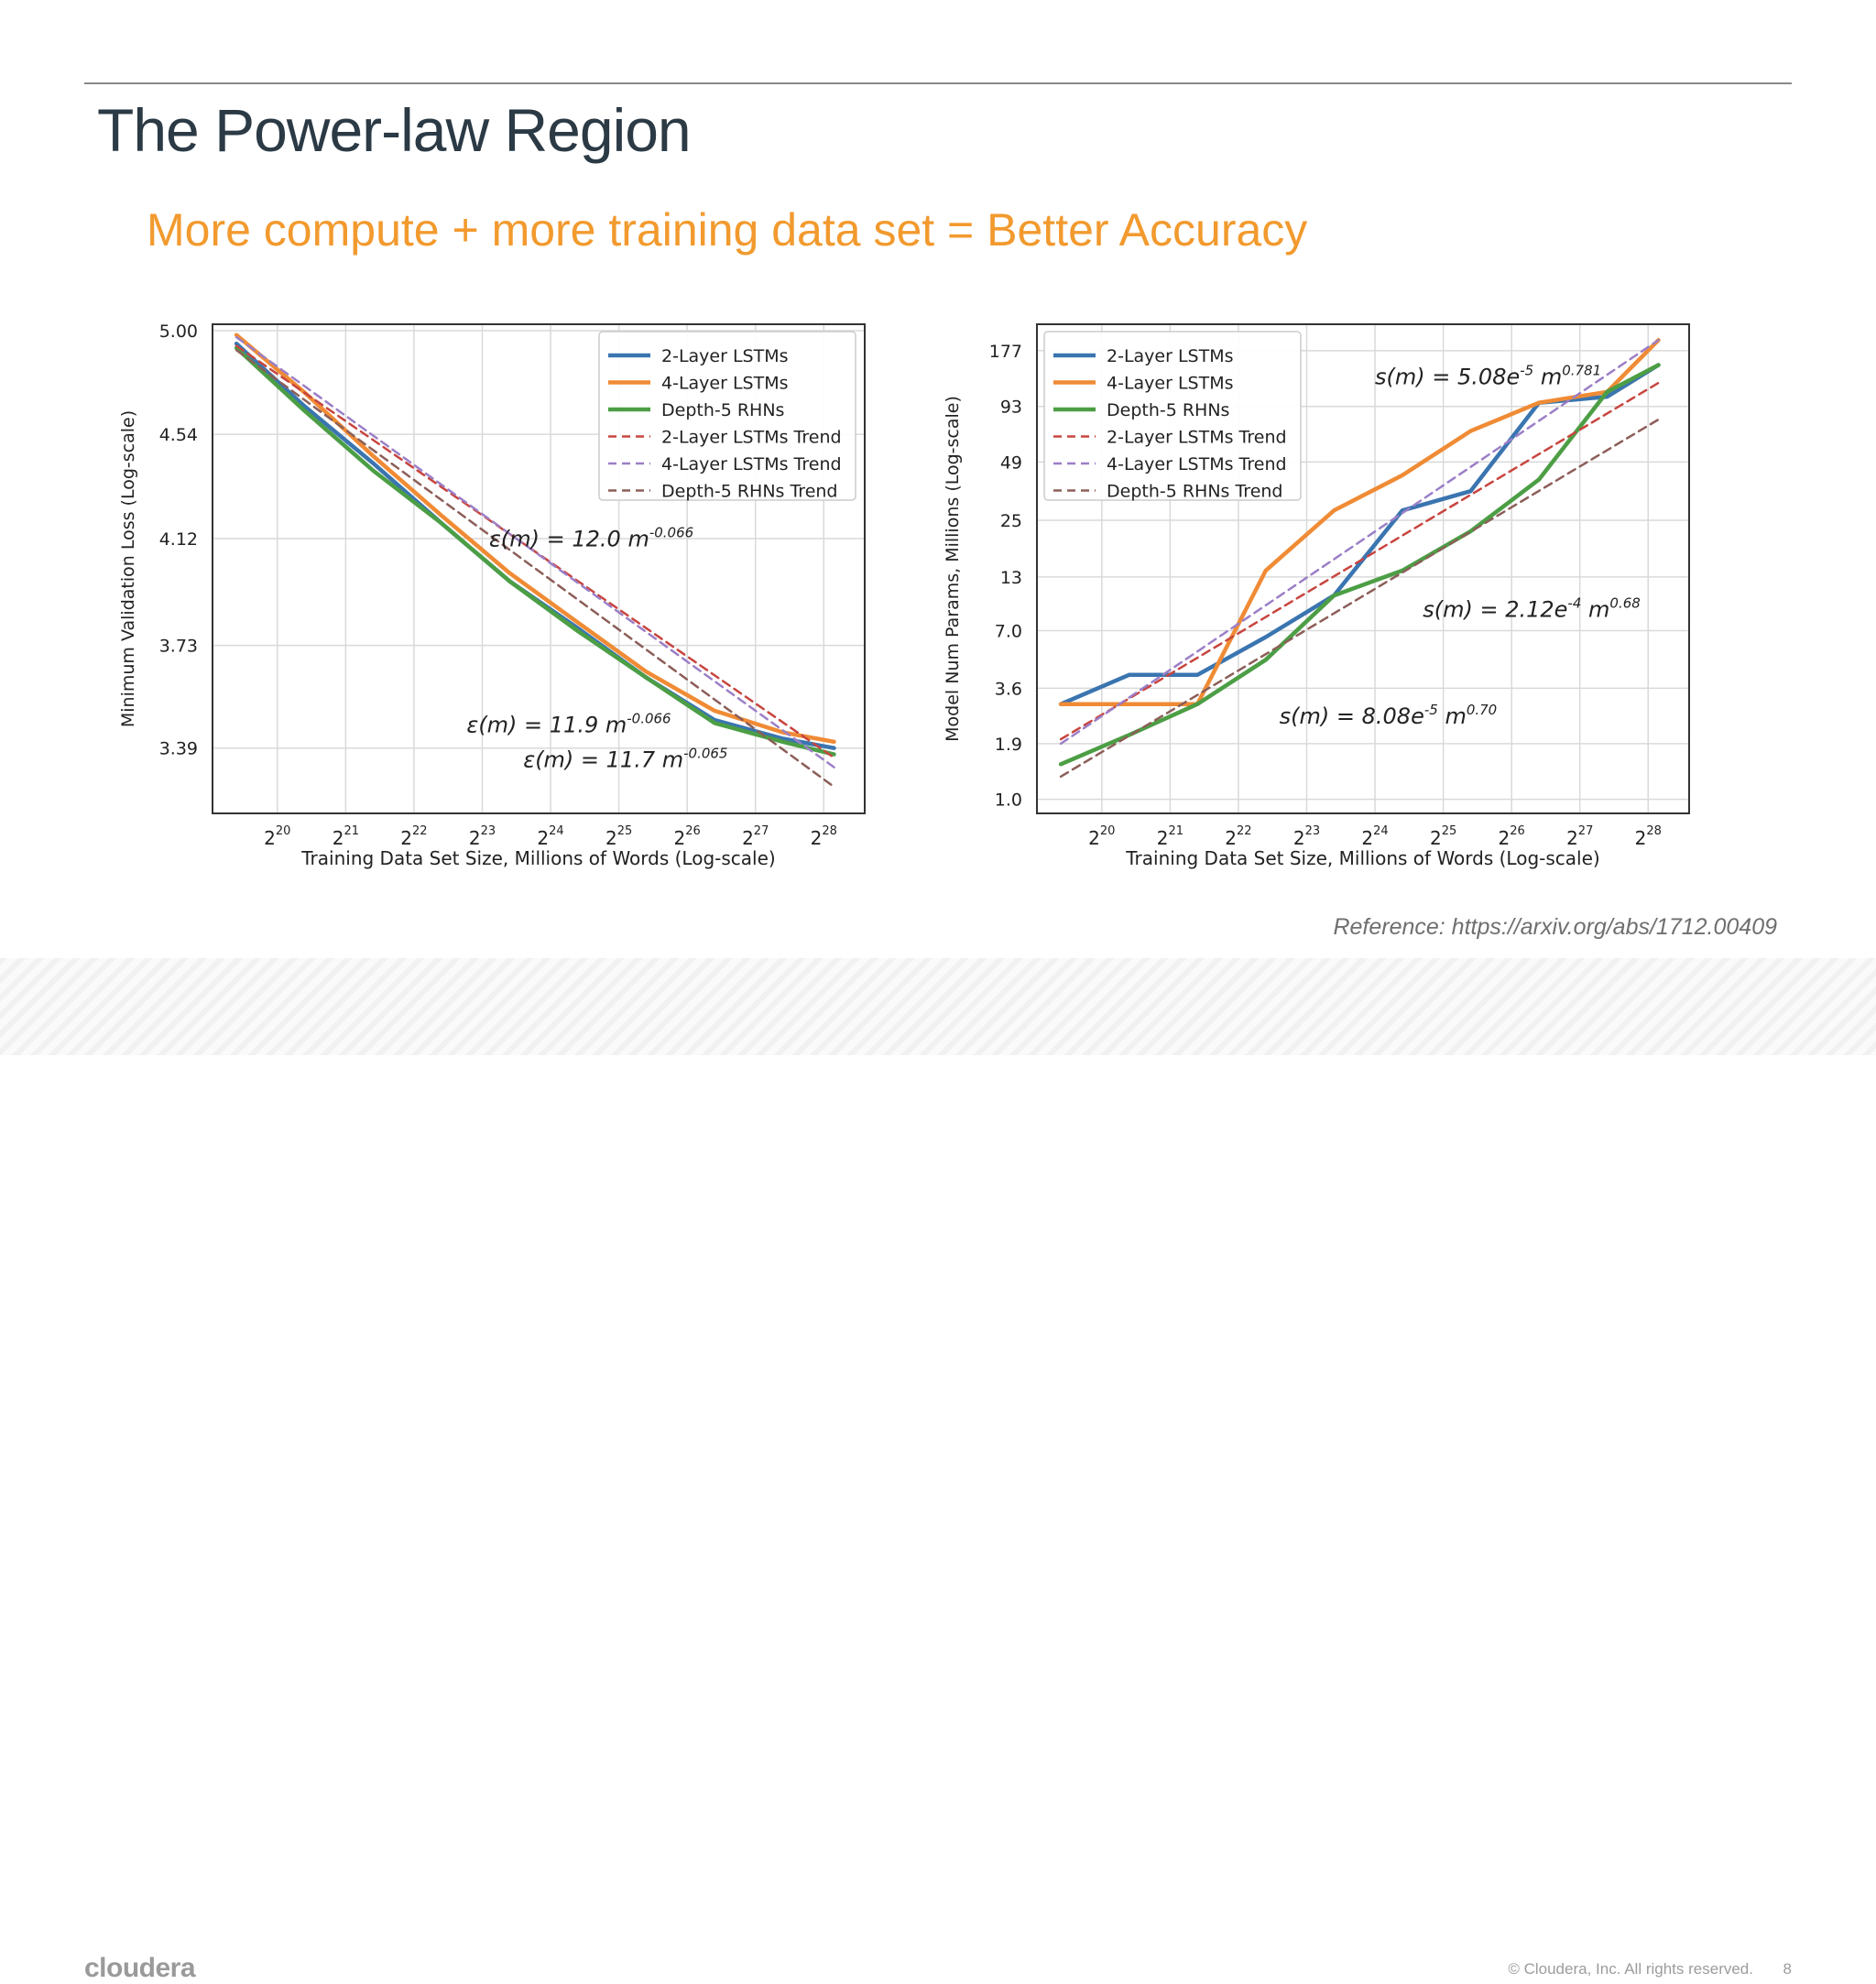 The height and width of the screenshot is (1984, 1876). Describe the element at coordinates (140, 1968) in the screenshot. I see `cloudera-logo: cloudera` at that location.